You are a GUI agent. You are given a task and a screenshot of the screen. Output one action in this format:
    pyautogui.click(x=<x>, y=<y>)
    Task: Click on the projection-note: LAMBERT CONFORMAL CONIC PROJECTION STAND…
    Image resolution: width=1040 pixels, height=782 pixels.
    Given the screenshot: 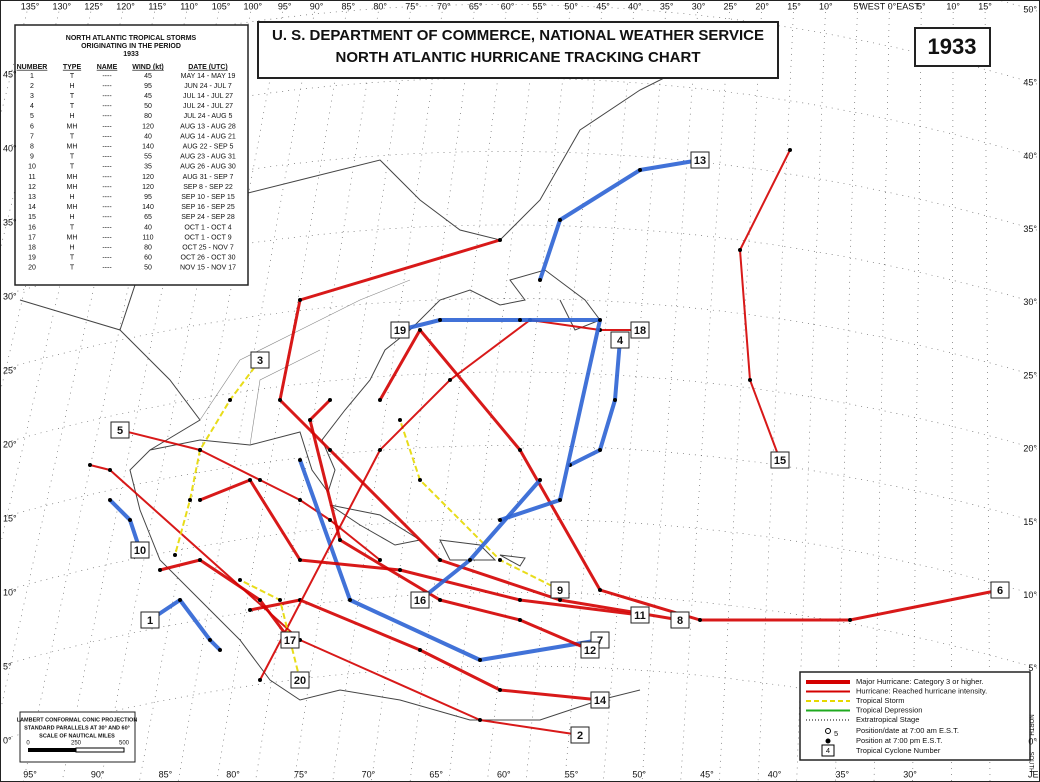 What is the action you would take?
    pyautogui.click(x=77, y=737)
    